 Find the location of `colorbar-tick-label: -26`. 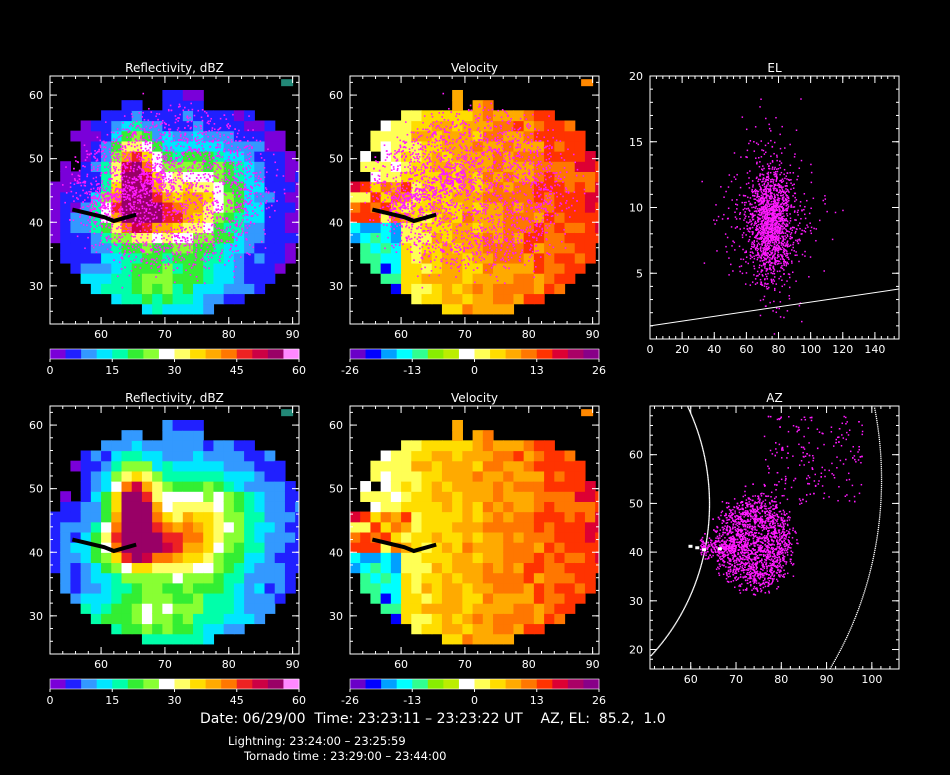

colorbar-tick-label: -26 is located at coordinates (350, 370).